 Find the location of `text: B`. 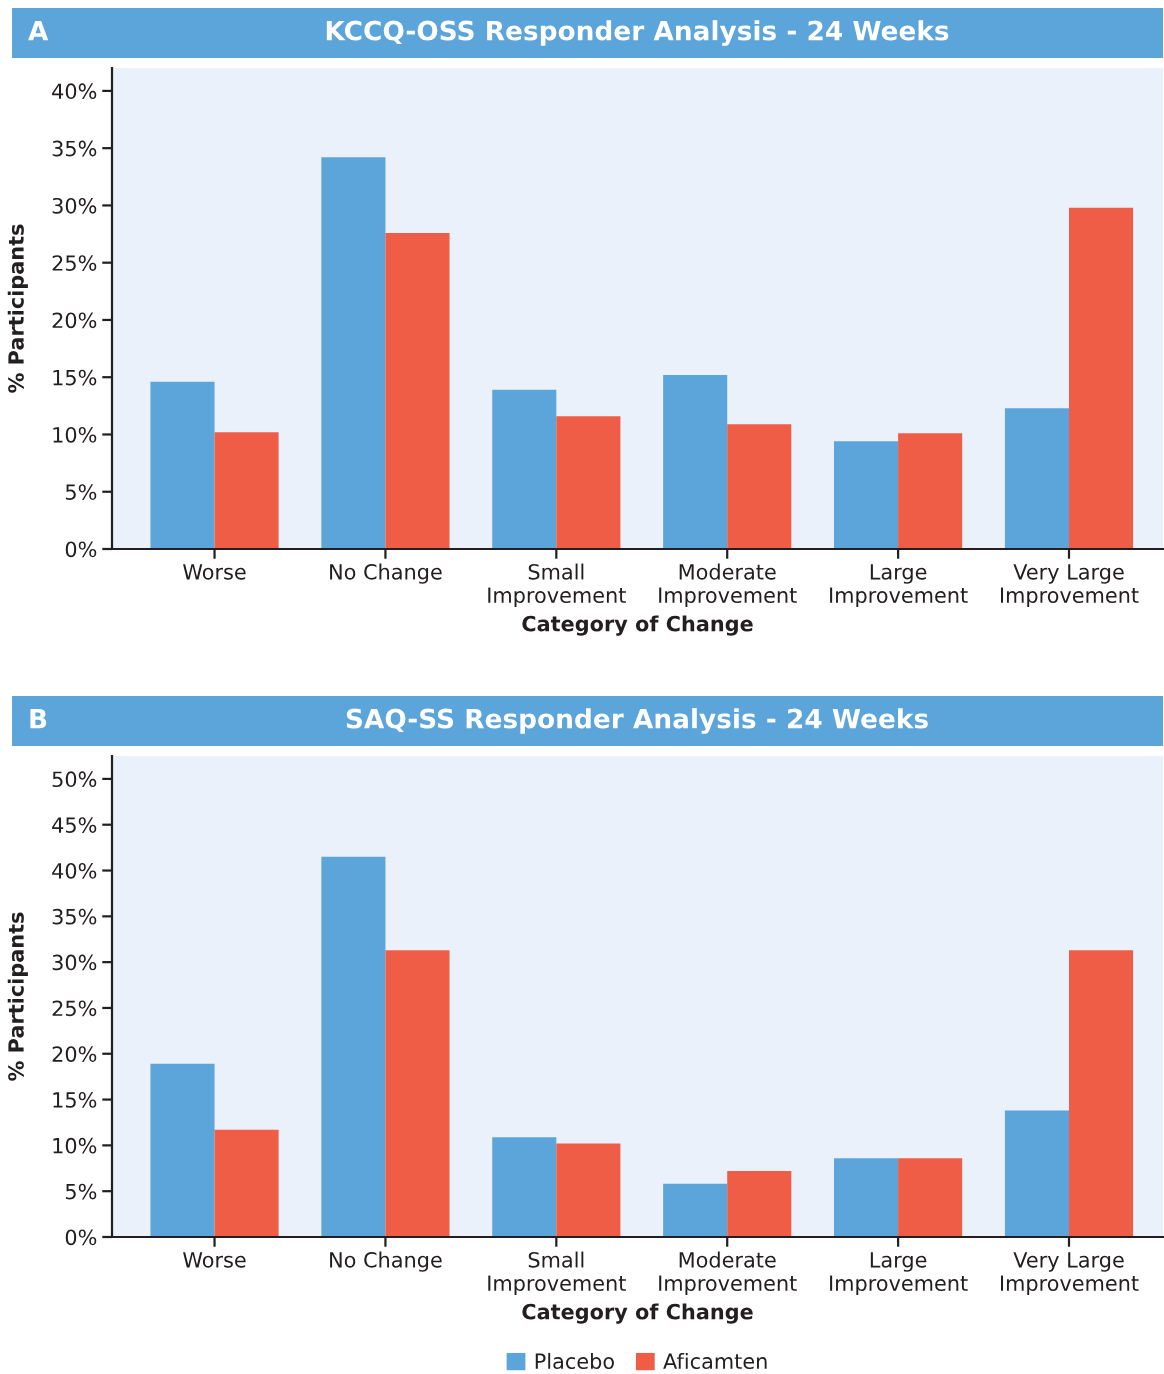

text: B is located at coordinates (38, 719).